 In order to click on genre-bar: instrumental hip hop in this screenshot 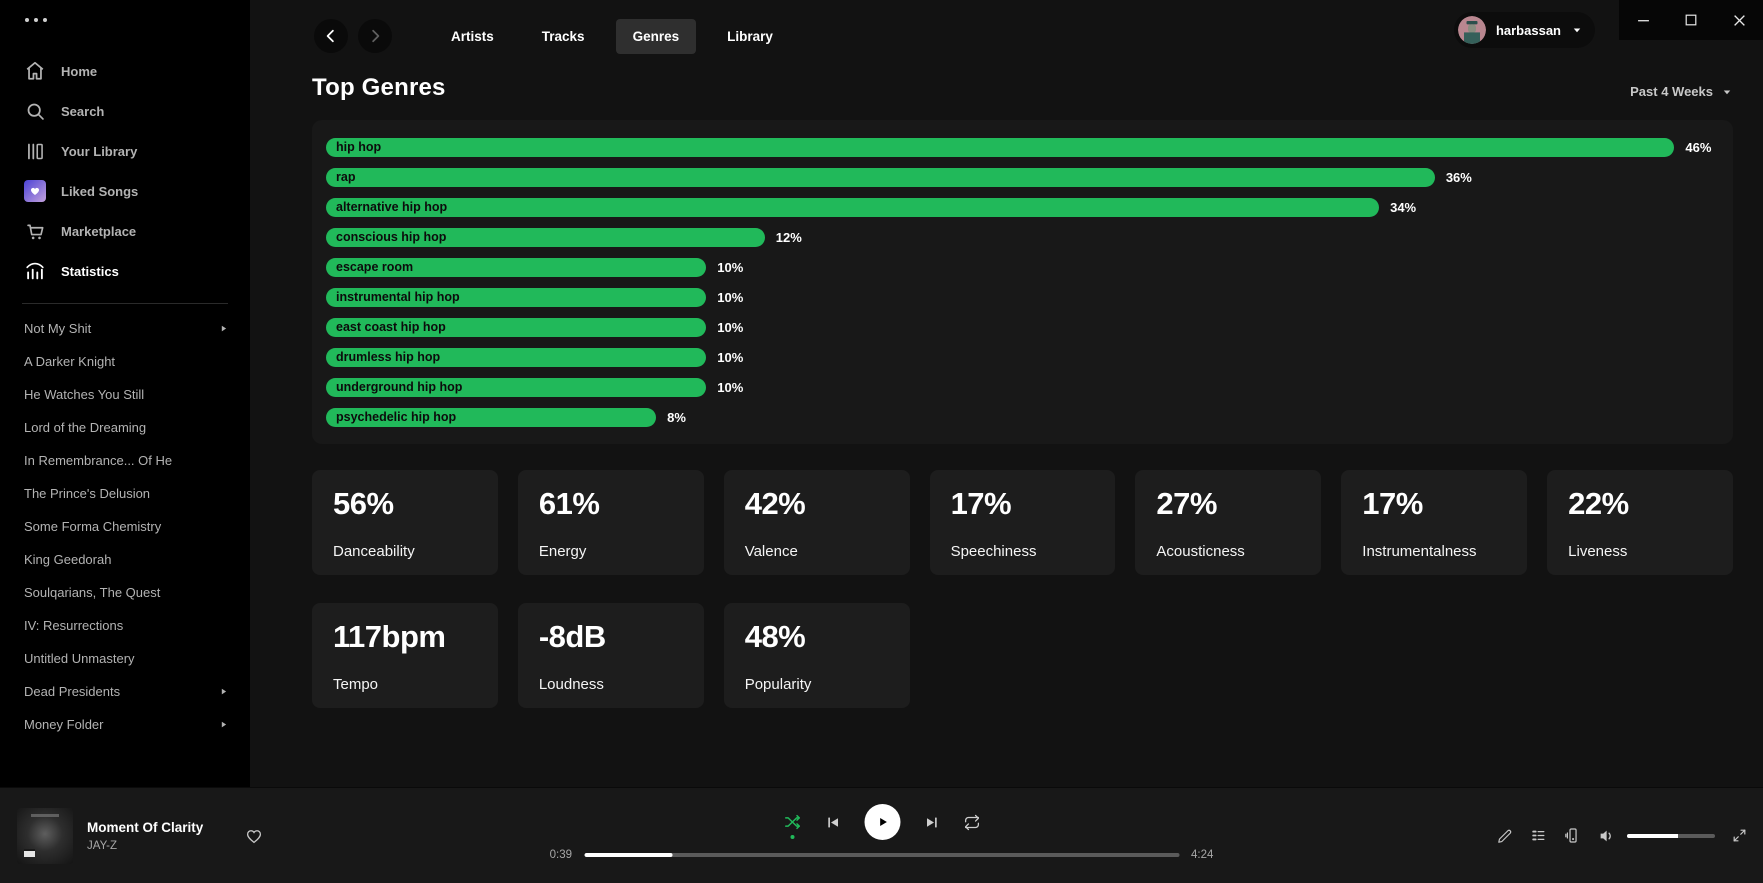, I will do `click(516, 297)`.